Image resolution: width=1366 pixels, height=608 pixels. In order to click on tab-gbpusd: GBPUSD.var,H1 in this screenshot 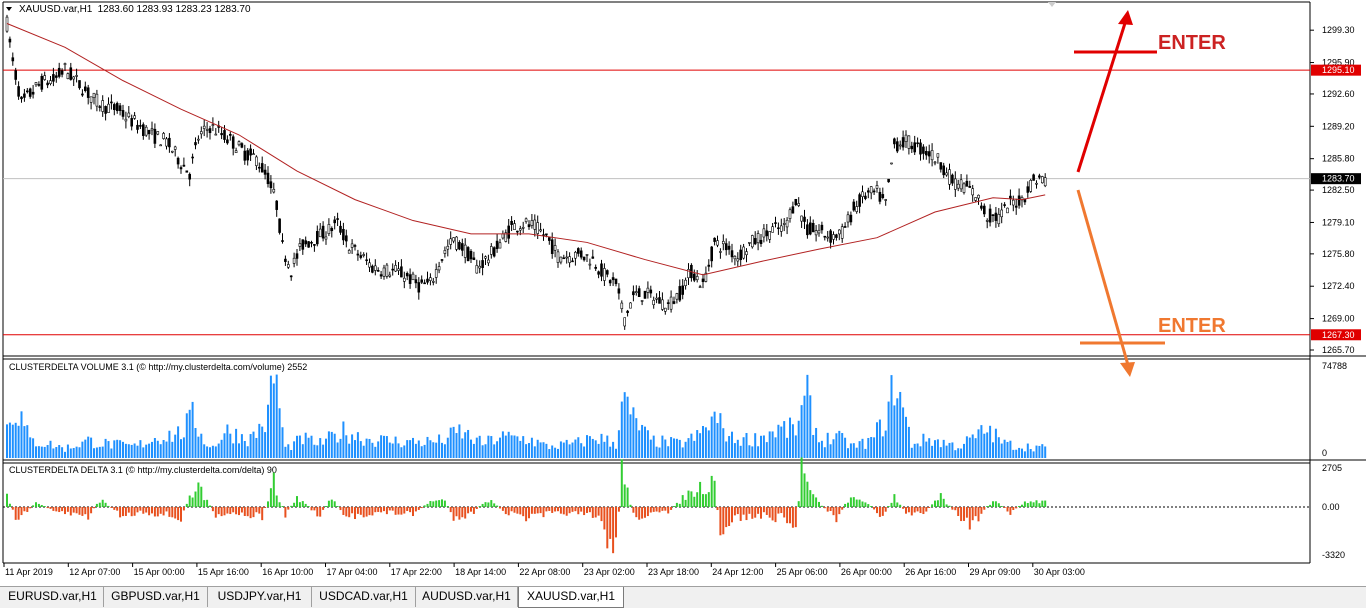, I will do `click(156, 597)`.